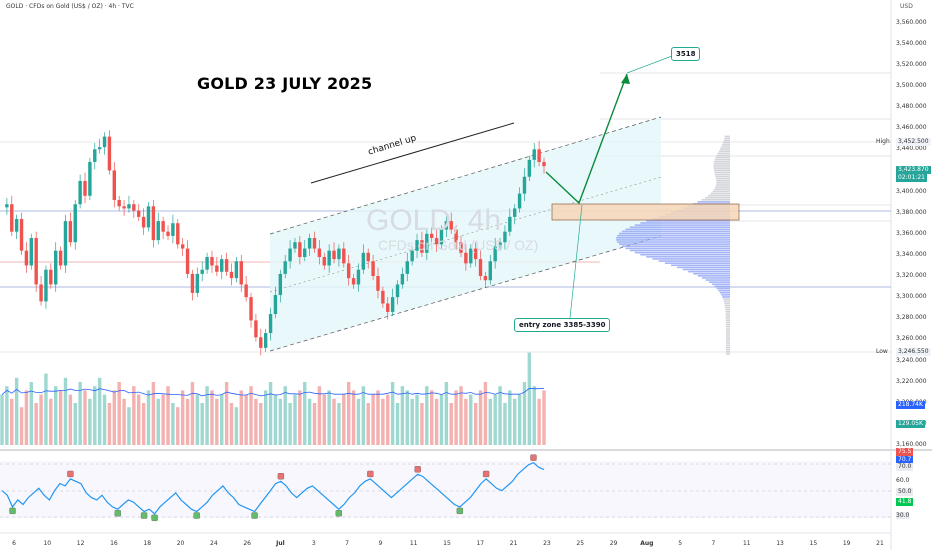 Image resolution: width=932 pixels, height=550 pixels. Describe the element at coordinates (813, 543) in the screenshot. I see `time-tick: 15` at that location.